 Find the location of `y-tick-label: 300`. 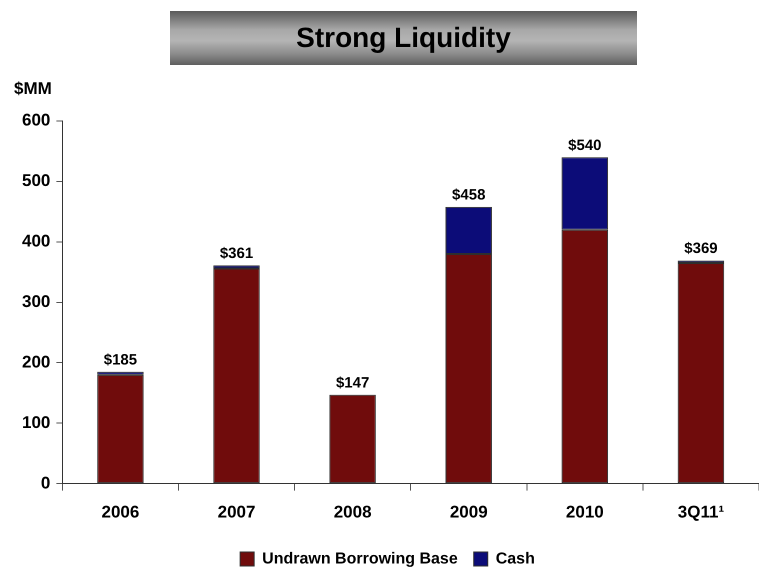

y-tick-label: 300 is located at coordinates (36, 301).